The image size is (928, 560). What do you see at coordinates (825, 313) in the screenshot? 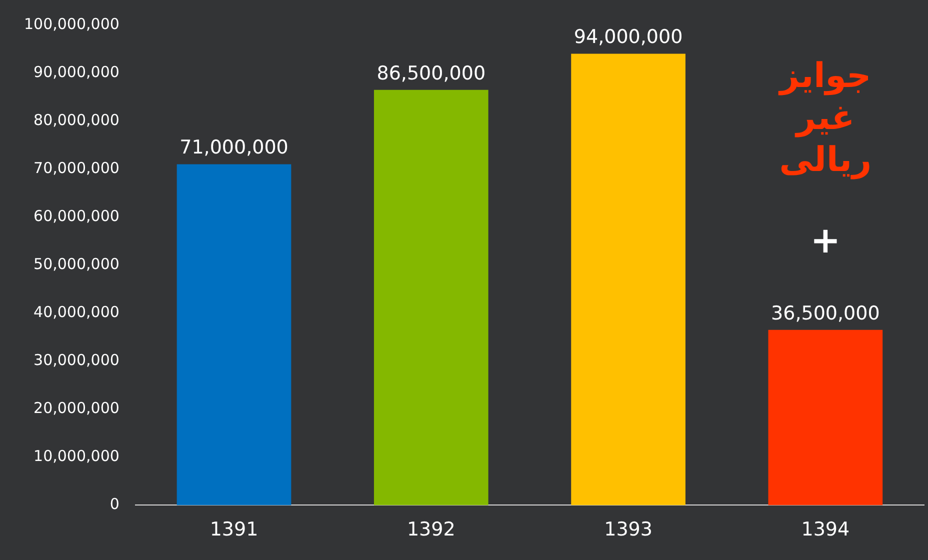
I see `data-label: 36,500,000` at bounding box center [825, 313].